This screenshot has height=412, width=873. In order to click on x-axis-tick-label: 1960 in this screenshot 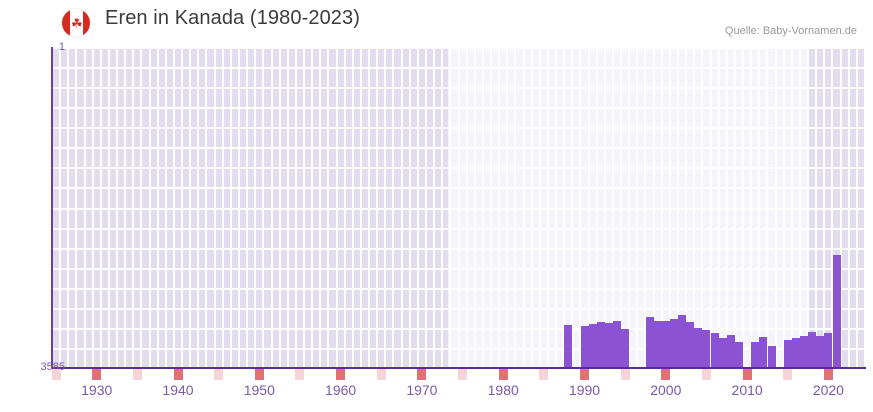, I will do `click(341, 390)`.